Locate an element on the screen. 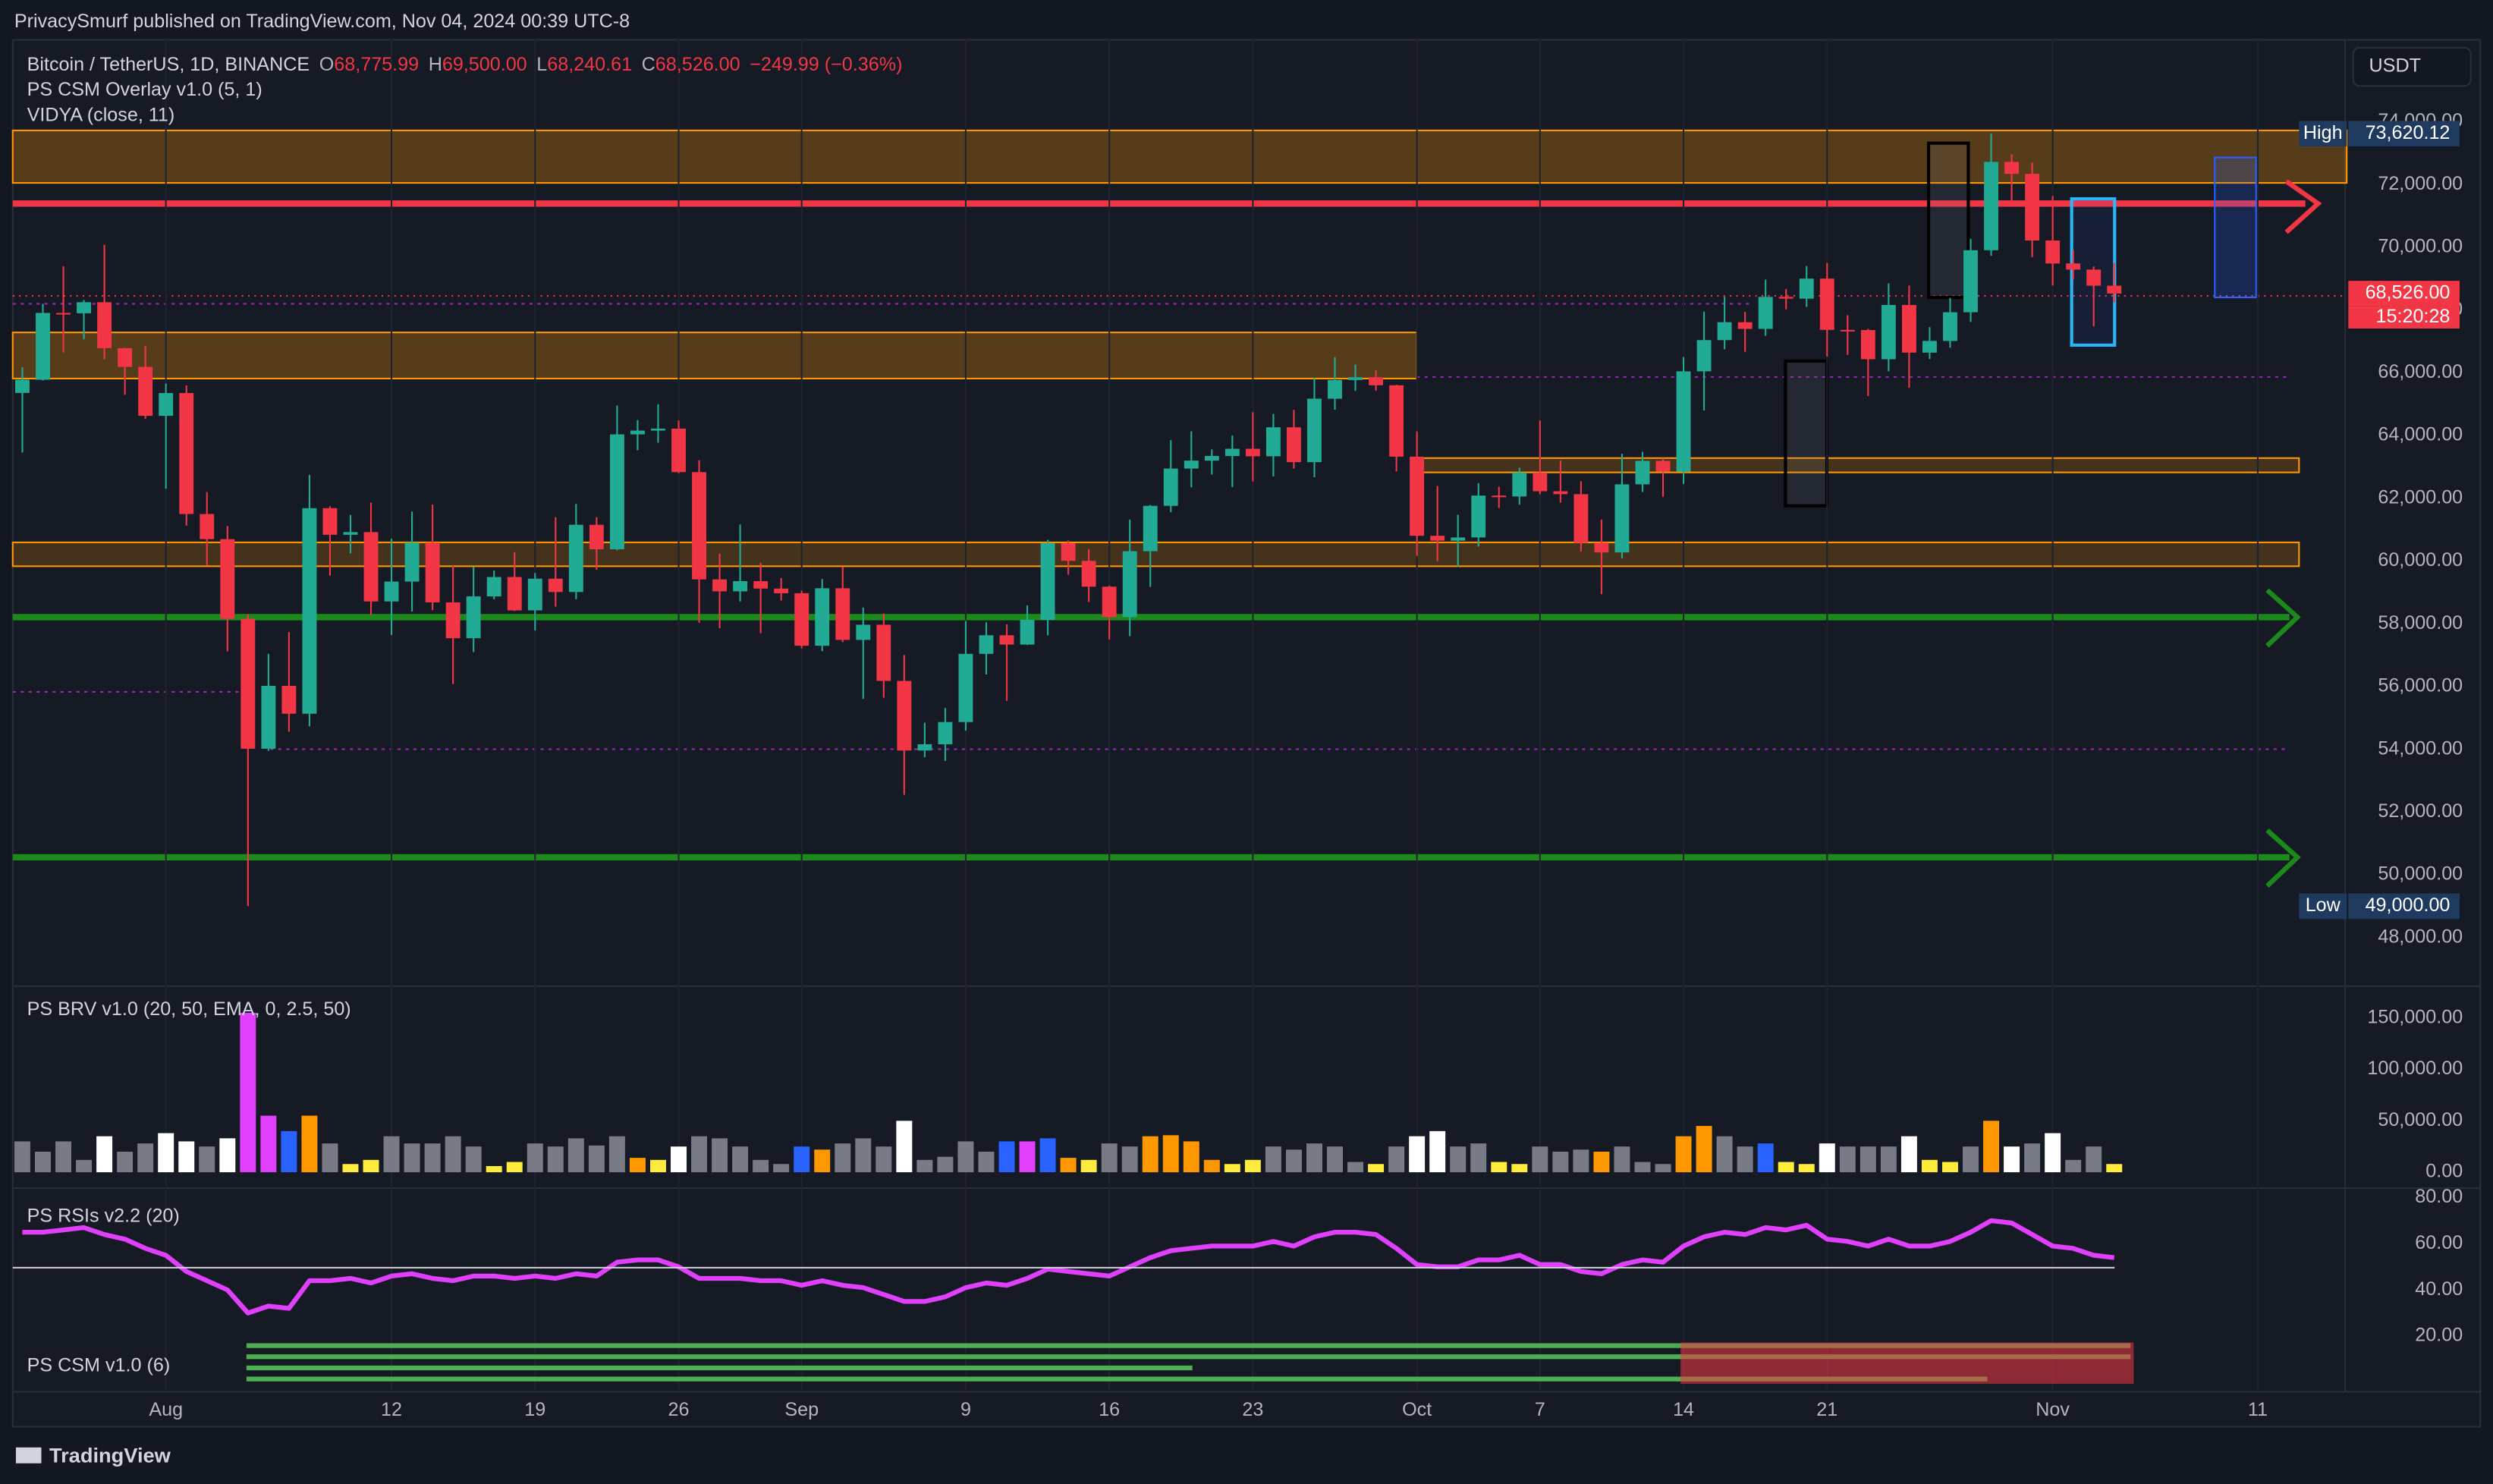 This screenshot has height=1484, width=2493. y-tick-label: 62,000.00 is located at coordinates (2420, 497).